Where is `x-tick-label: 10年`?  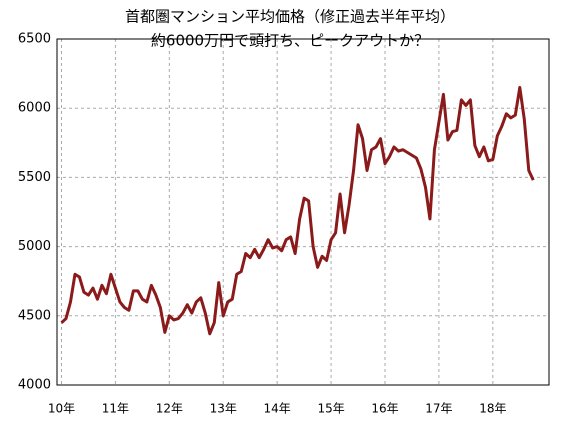 x-tick-label: 10年 is located at coordinates (61, 409).